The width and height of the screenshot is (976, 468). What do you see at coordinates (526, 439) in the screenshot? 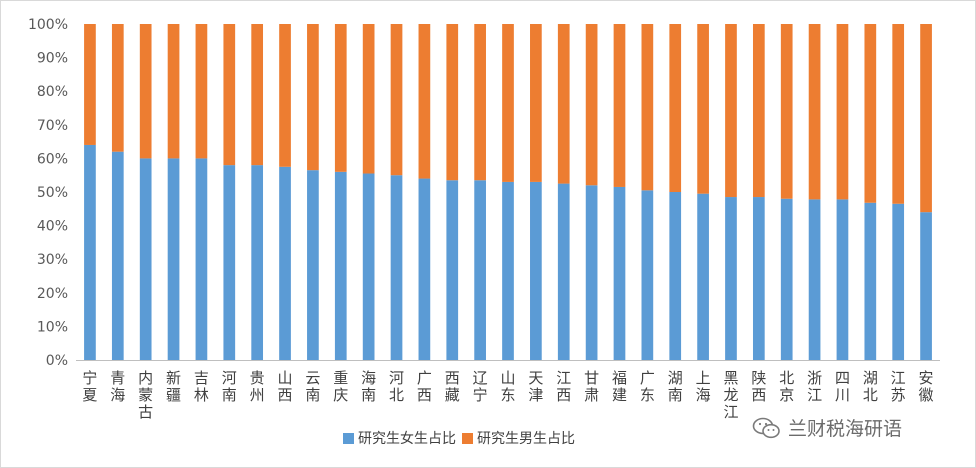
I see `legend-label-male: 研究生男生占比` at bounding box center [526, 439].